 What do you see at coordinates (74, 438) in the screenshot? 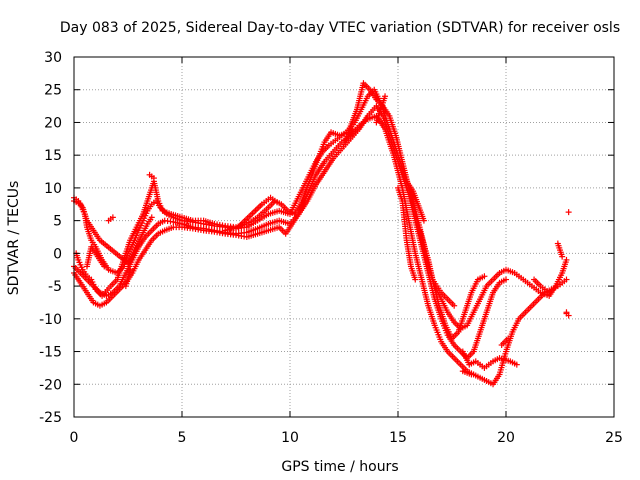
I see `x-tick-label: 0` at bounding box center [74, 438].